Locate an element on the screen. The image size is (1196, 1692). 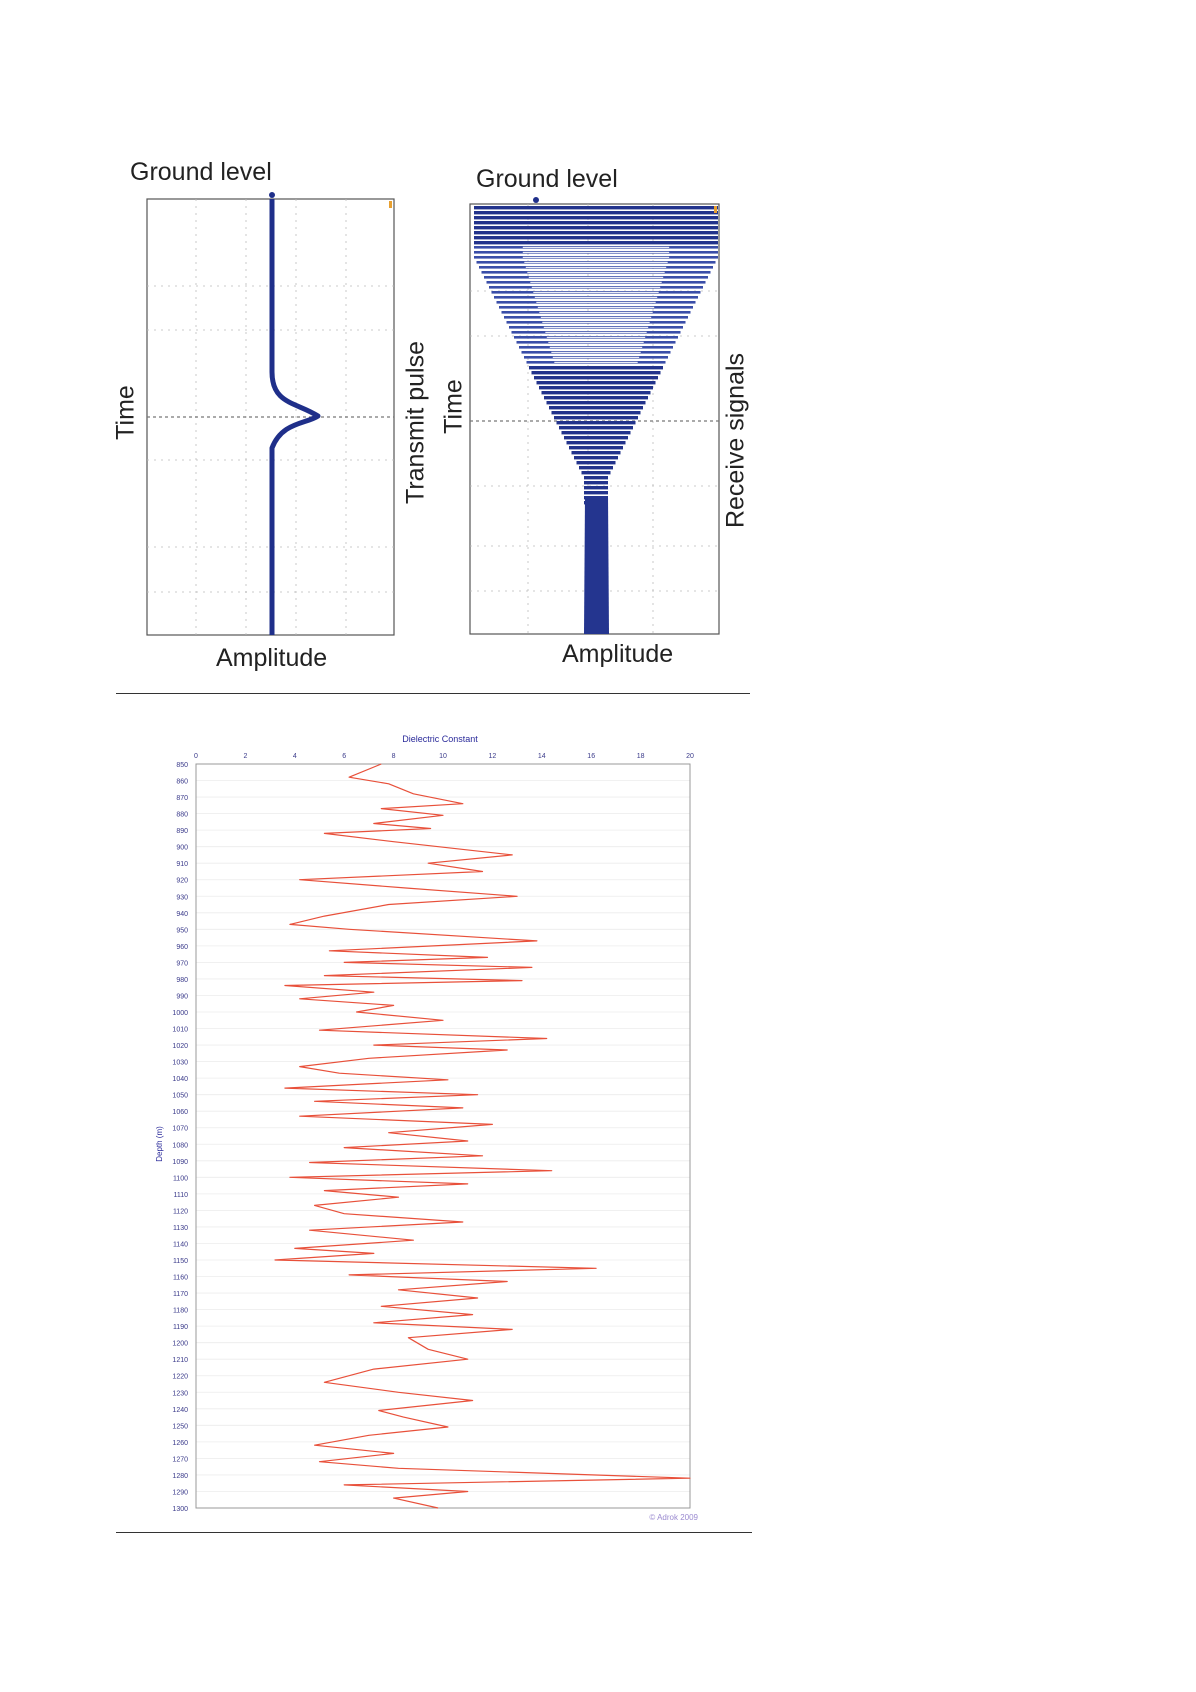
y-tick-label: 970 is located at coordinates (182, 963).